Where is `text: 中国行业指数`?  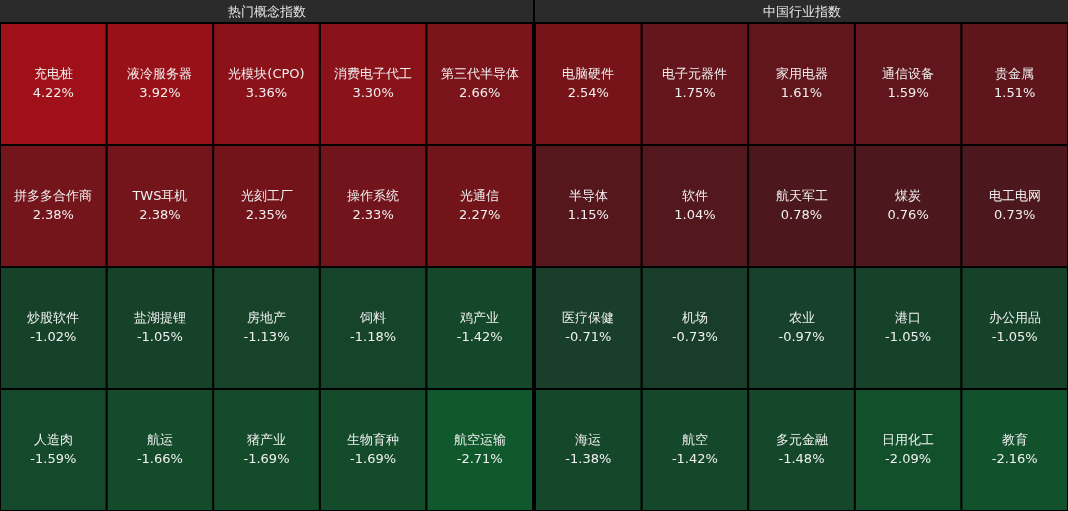 text: 中国行业指数 is located at coordinates (801, 11).